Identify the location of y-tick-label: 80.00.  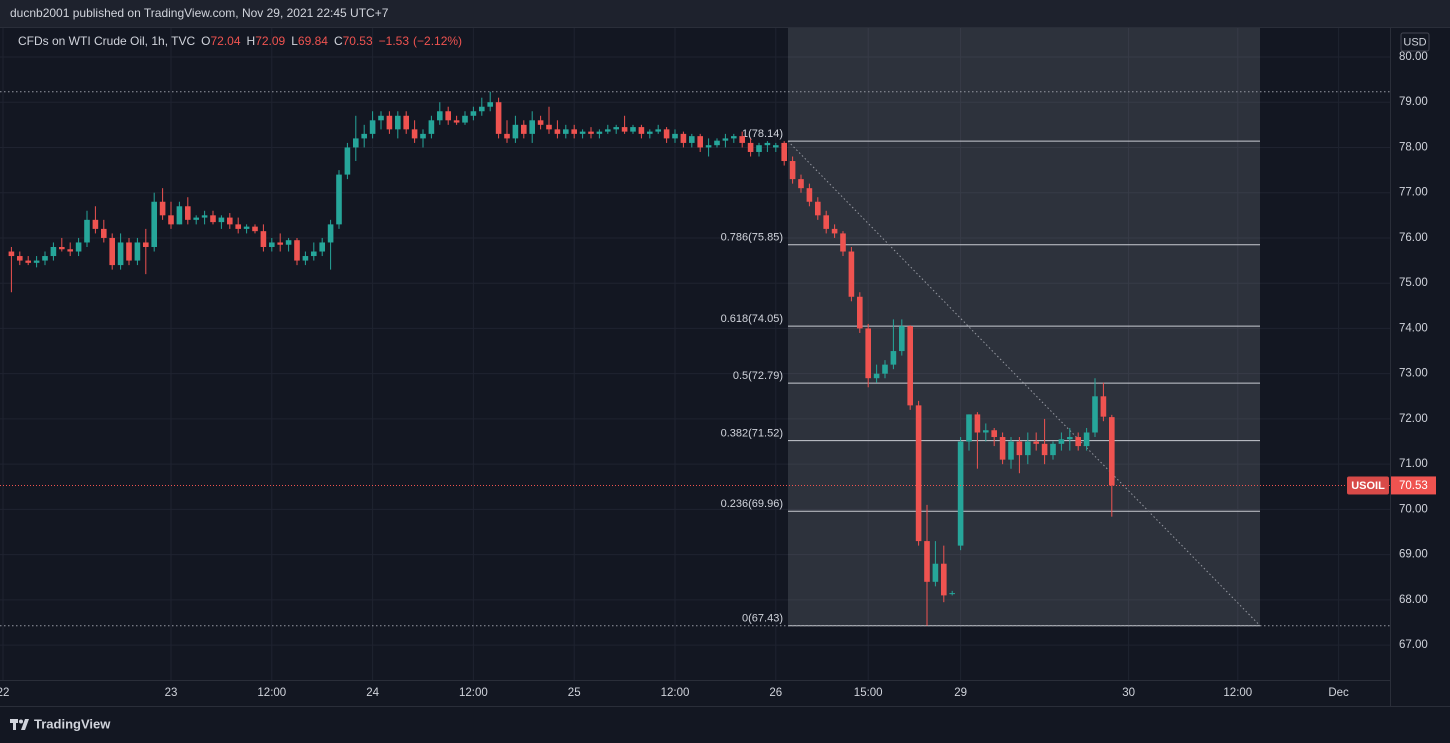
(1413, 57).